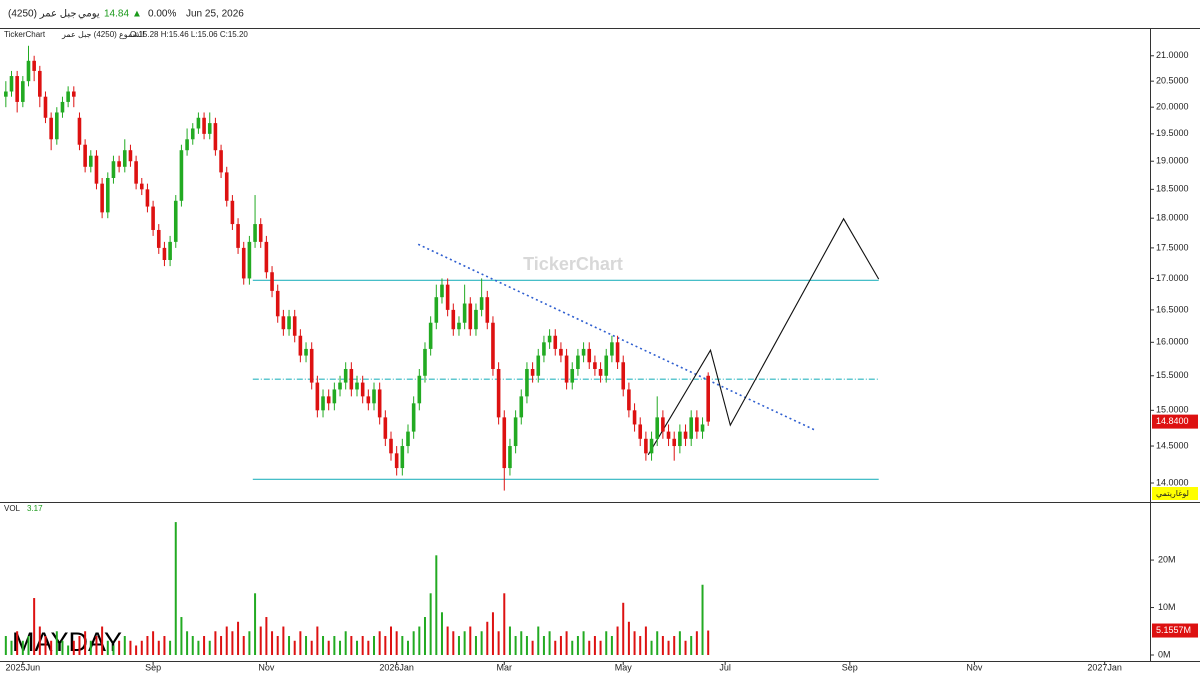 The image size is (1200, 673). What do you see at coordinates (1167, 559) in the screenshot?
I see `y-tick-label: 20M` at bounding box center [1167, 559].